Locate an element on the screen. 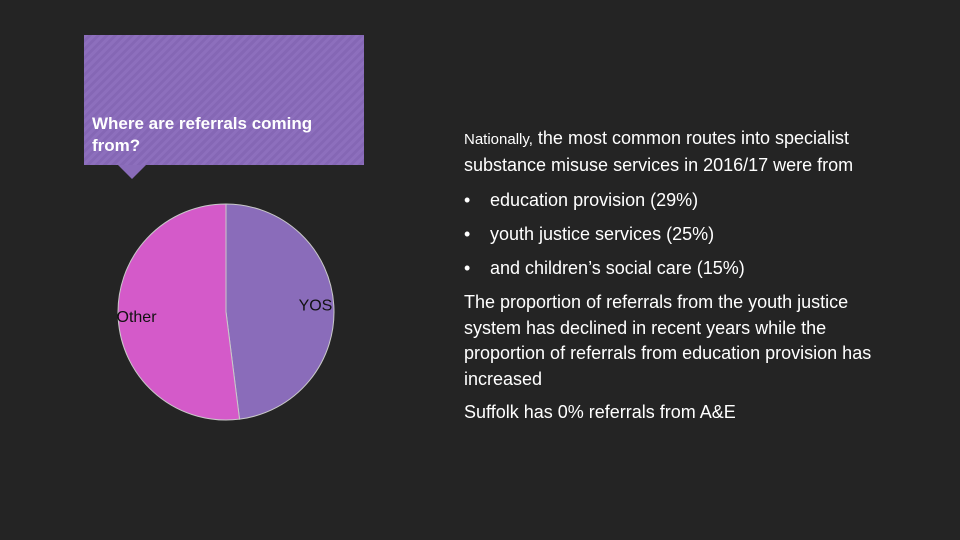 Image resolution: width=960 pixels, height=540 pixels. pie-slice-other is located at coordinates (179, 312).